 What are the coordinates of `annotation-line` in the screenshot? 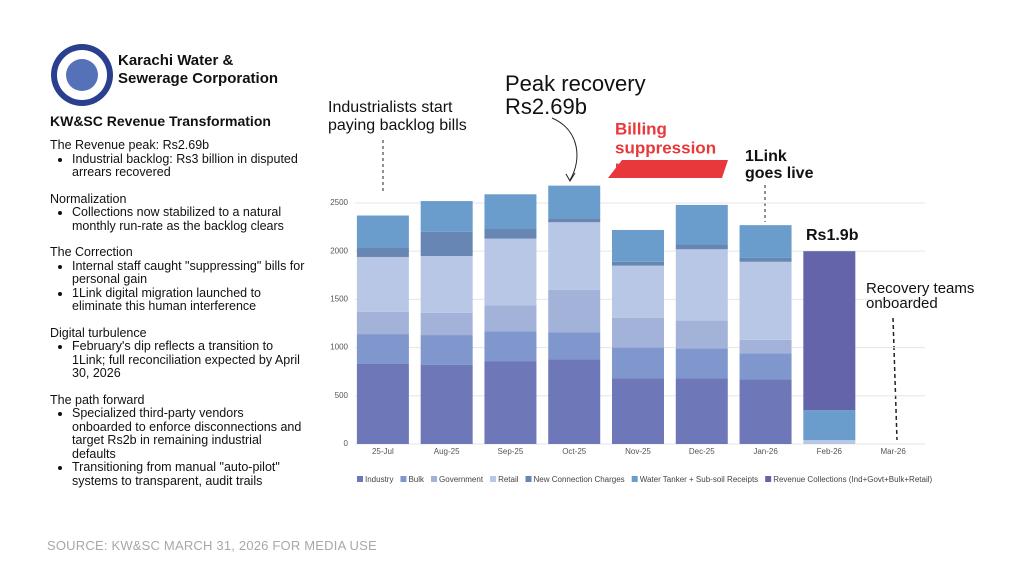 It's located at (895, 379).